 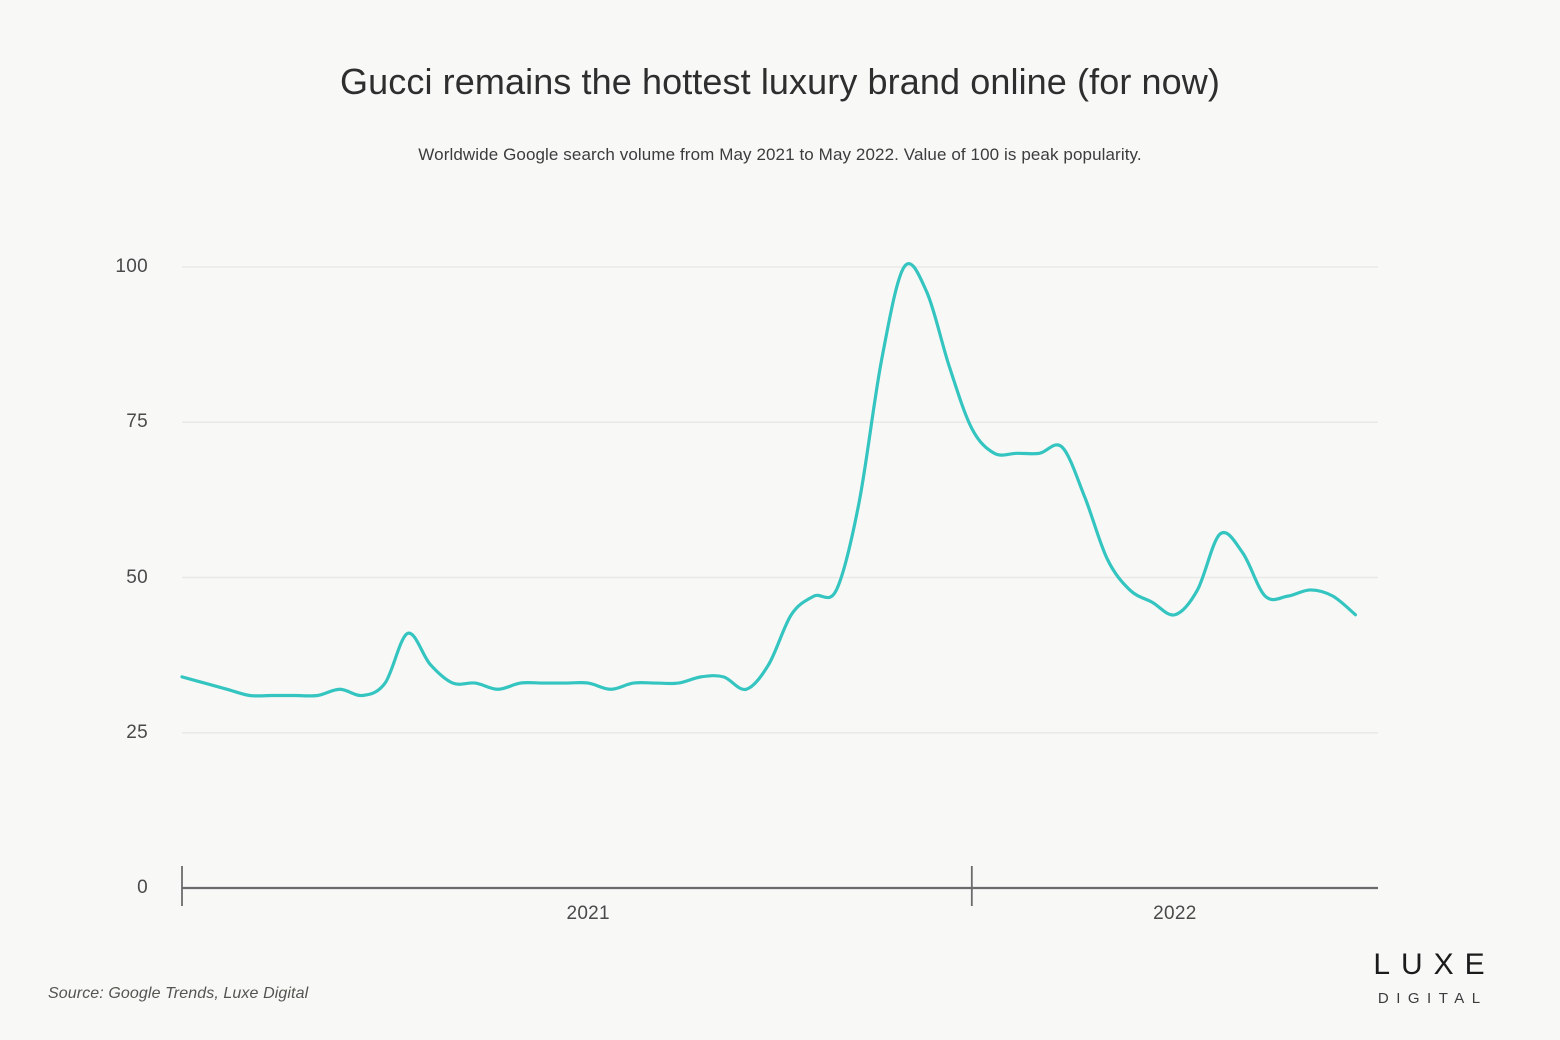 What do you see at coordinates (137, 577) in the screenshot?
I see `y-axis-tick-label: 50` at bounding box center [137, 577].